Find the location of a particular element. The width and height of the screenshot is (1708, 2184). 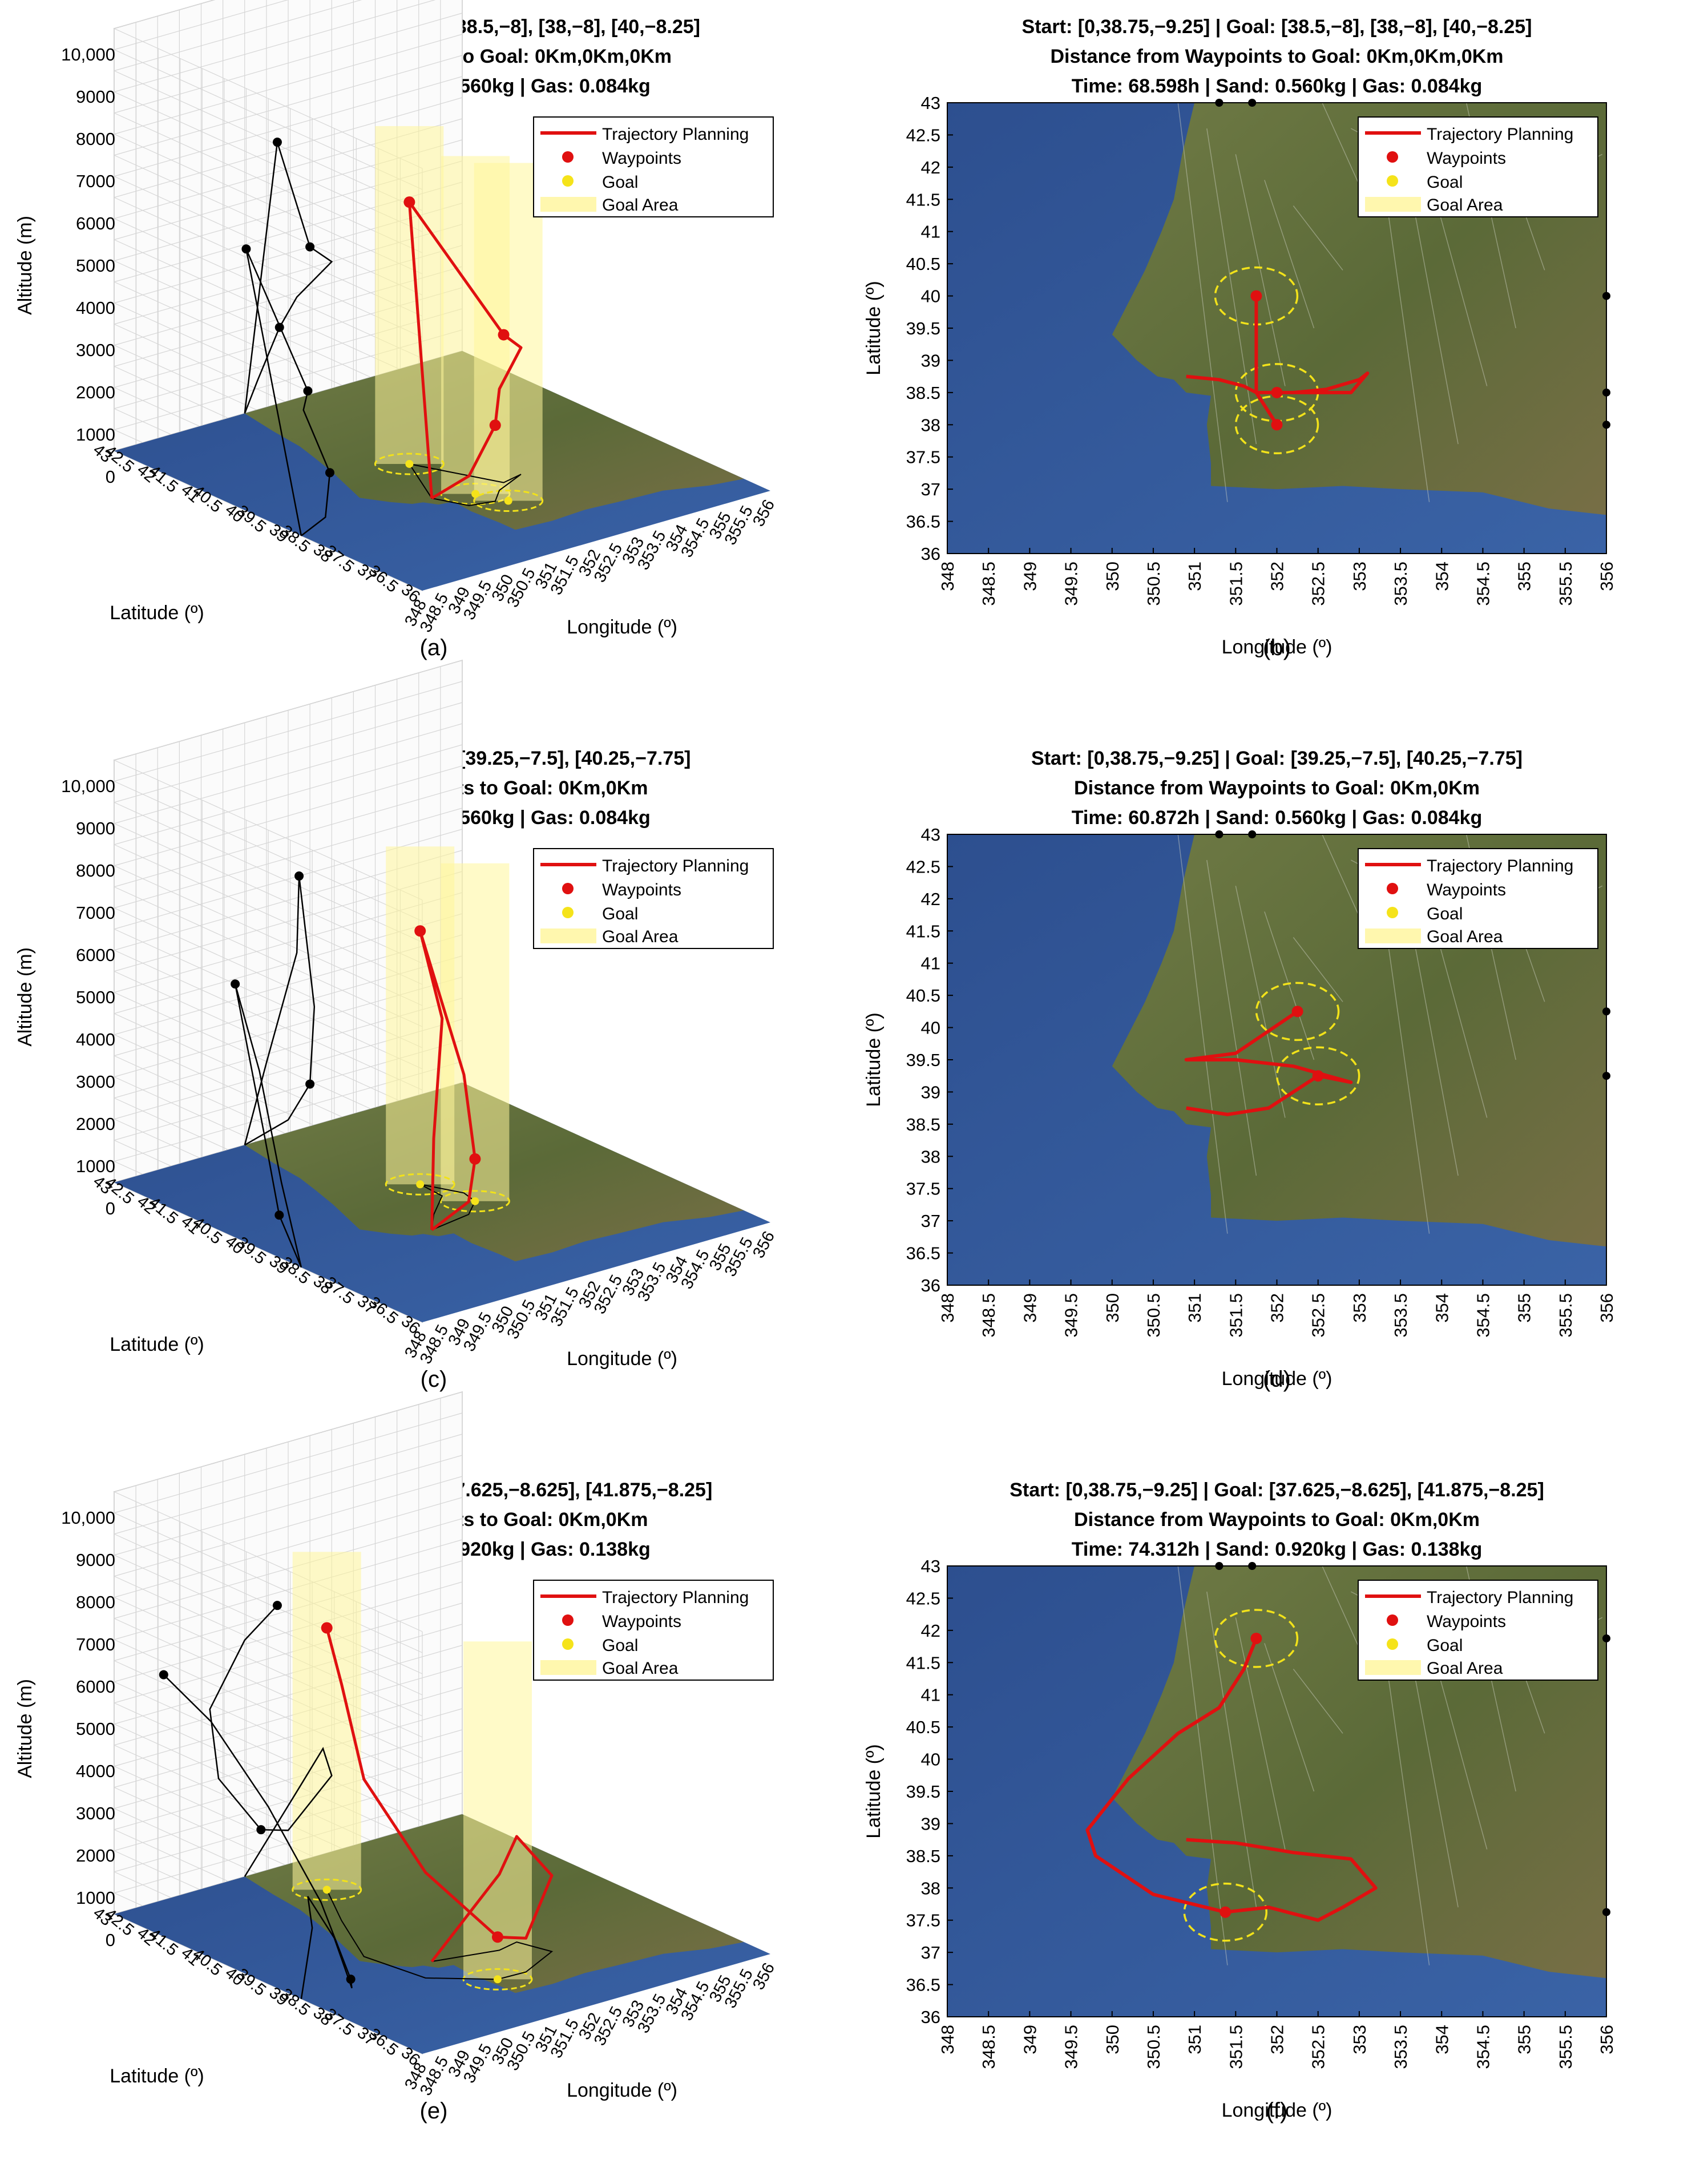

z-tick-label: 9000 is located at coordinates (95, 828).